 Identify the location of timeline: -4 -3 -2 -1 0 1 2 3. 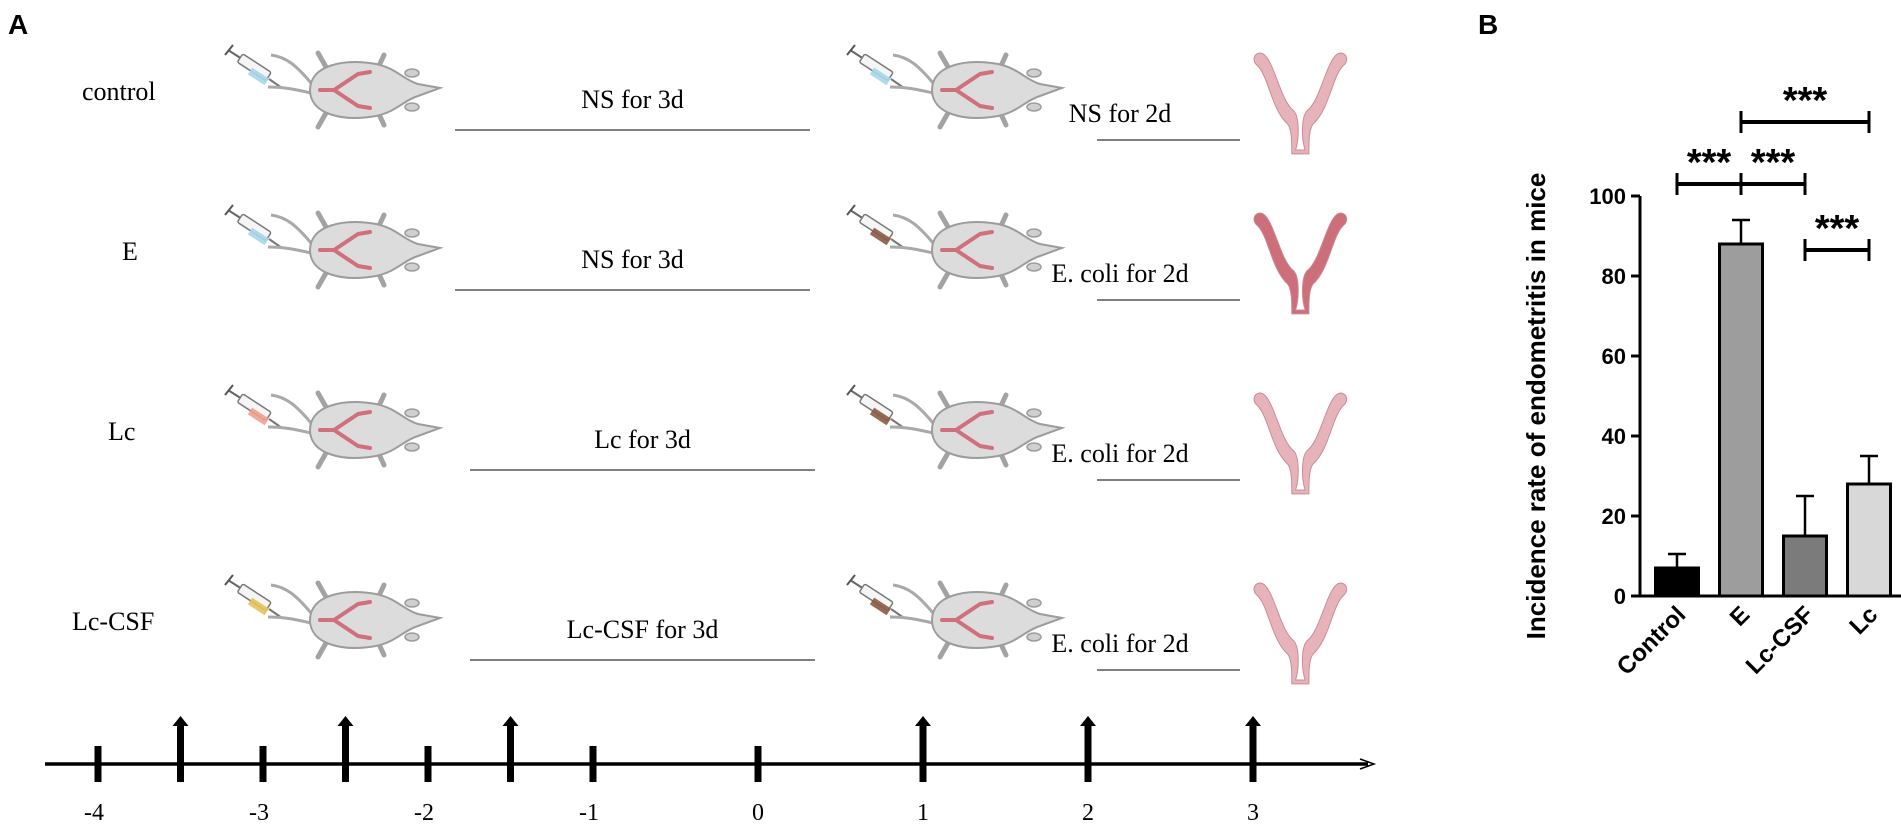
(711, 771).